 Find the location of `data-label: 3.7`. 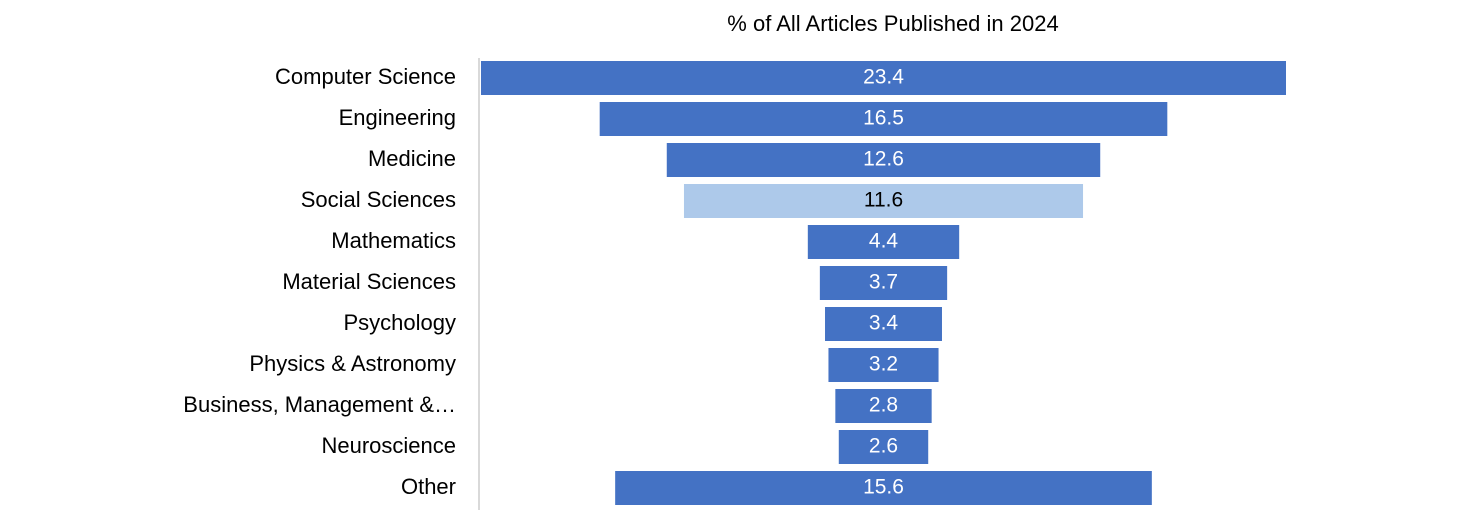

data-label: 3.7 is located at coordinates (883, 282).